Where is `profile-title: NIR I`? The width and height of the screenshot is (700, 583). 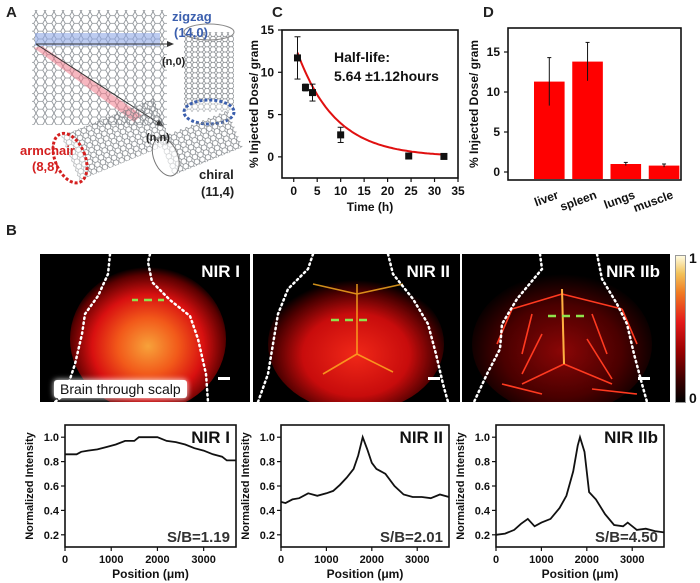 profile-title: NIR I is located at coordinates (210, 437).